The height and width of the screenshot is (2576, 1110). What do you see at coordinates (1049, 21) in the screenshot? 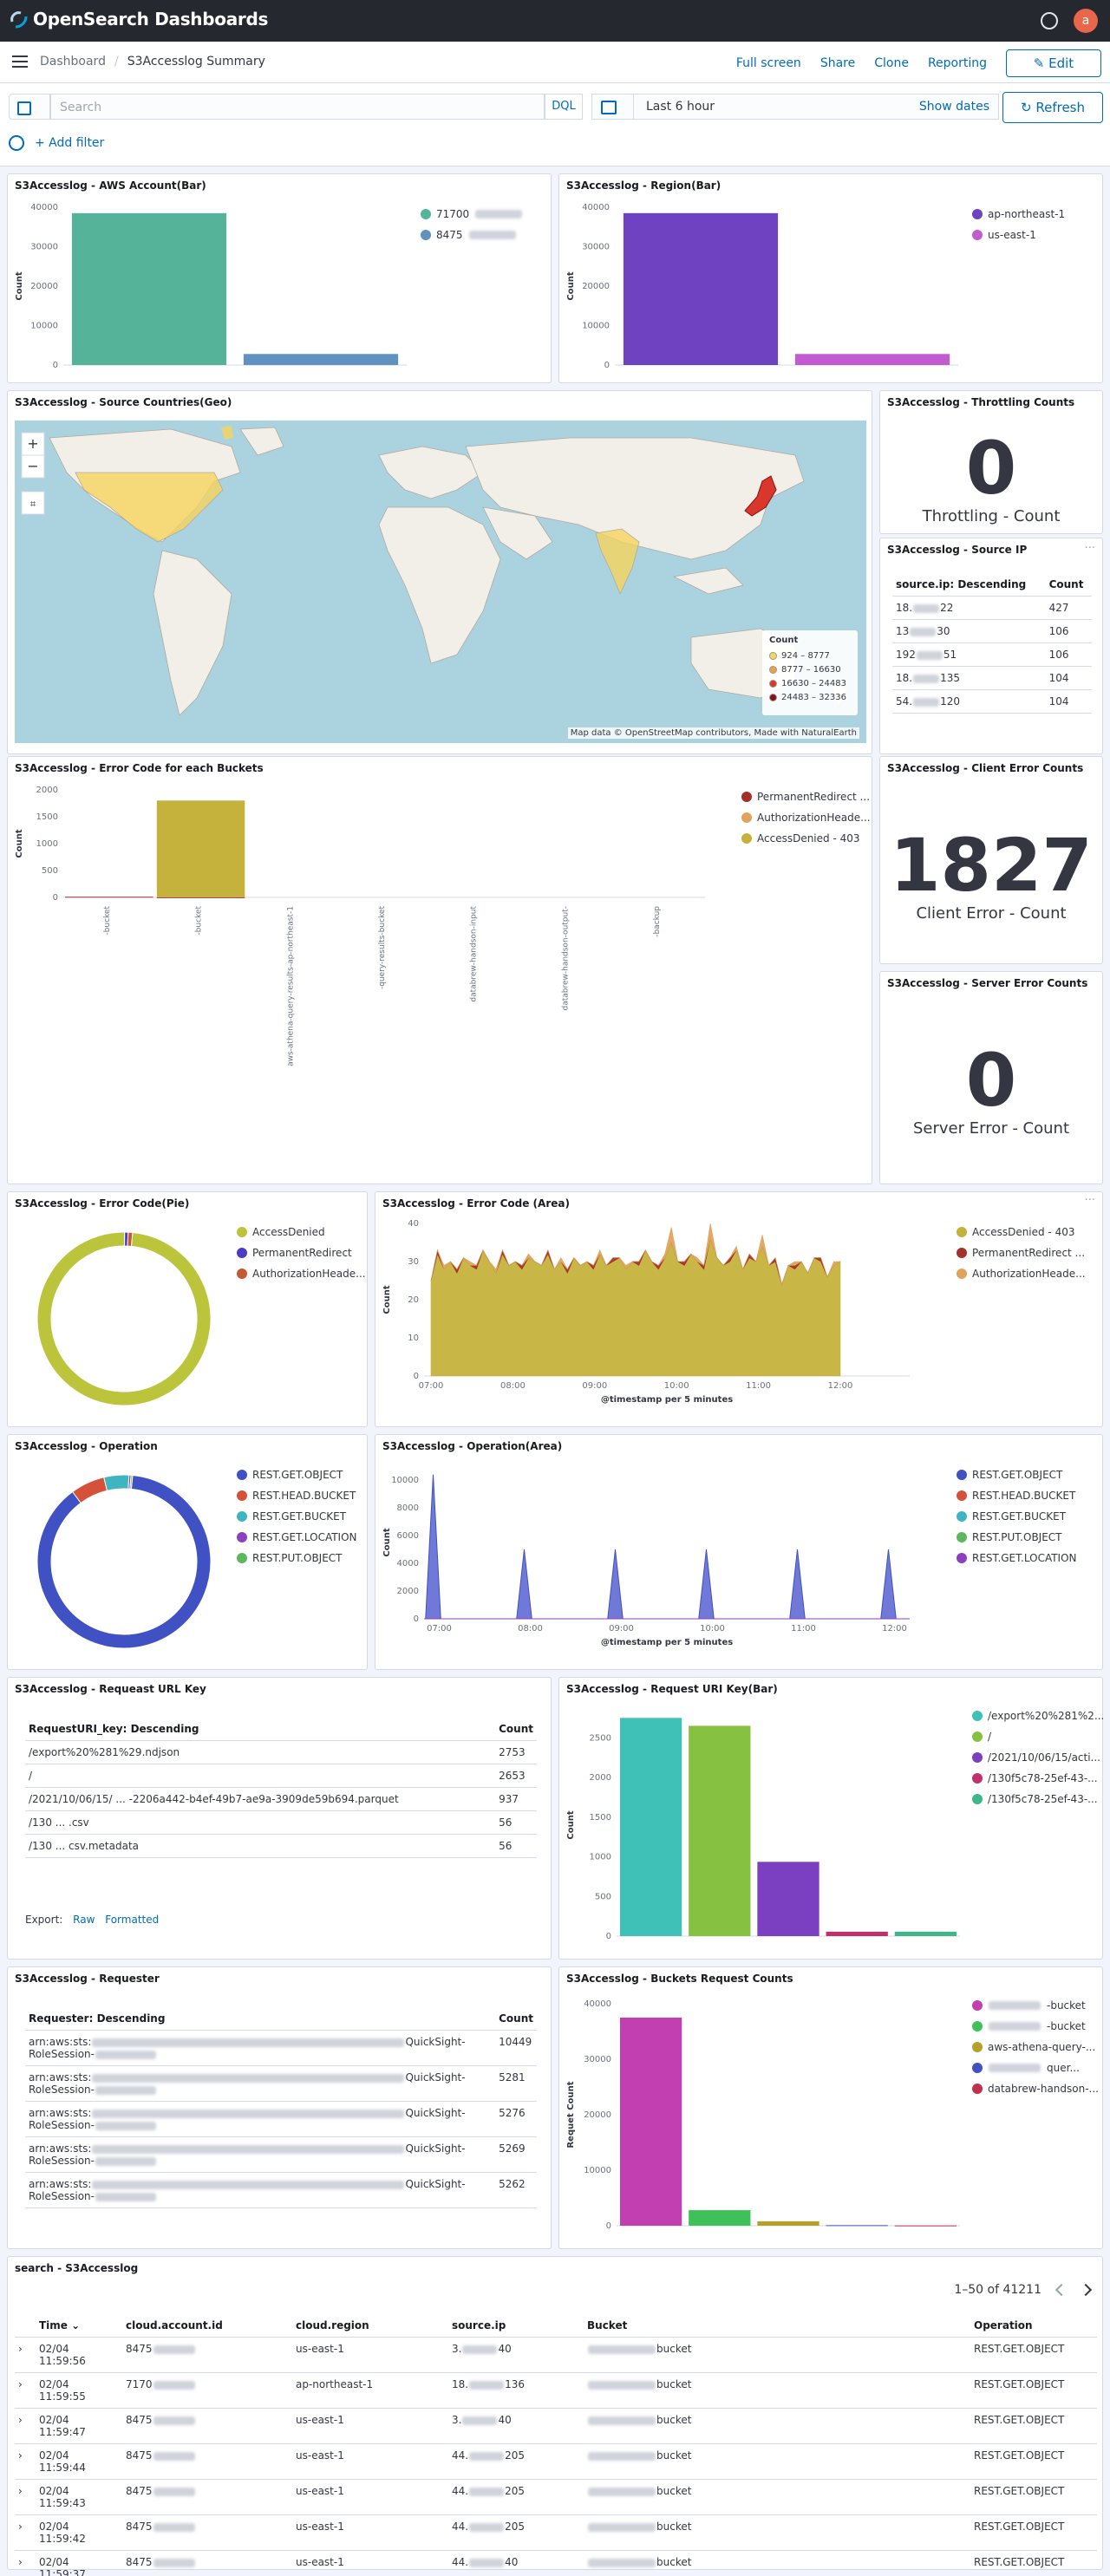
I see `help-icon` at bounding box center [1049, 21].